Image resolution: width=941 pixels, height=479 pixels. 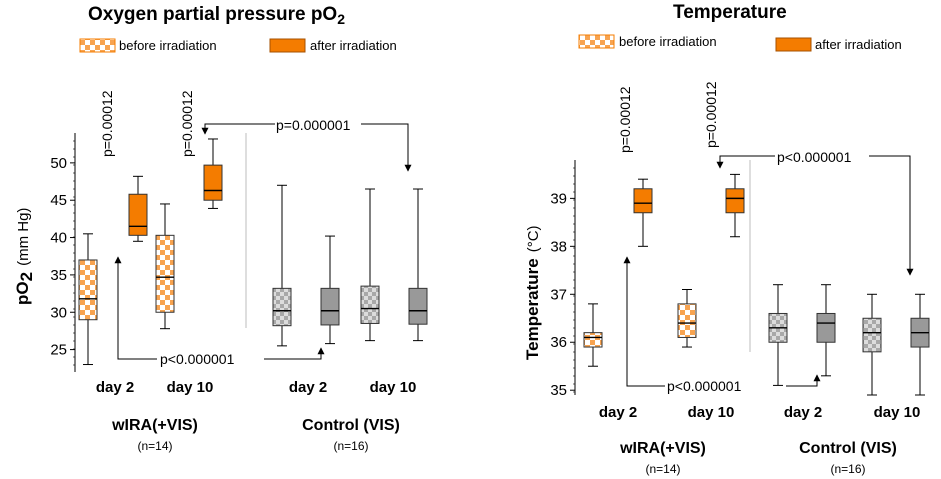 I want to click on right-top-bracket-left, so click(x=745, y=162).